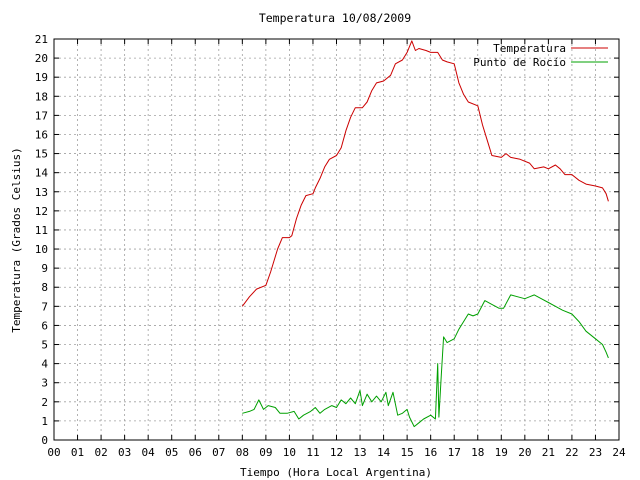 The height and width of the screenshot is (480, 640). What do you see at coordinates (44, 440) in the screenshot?
I see `y-tick-label: 0` at bounding box center [44, 440].